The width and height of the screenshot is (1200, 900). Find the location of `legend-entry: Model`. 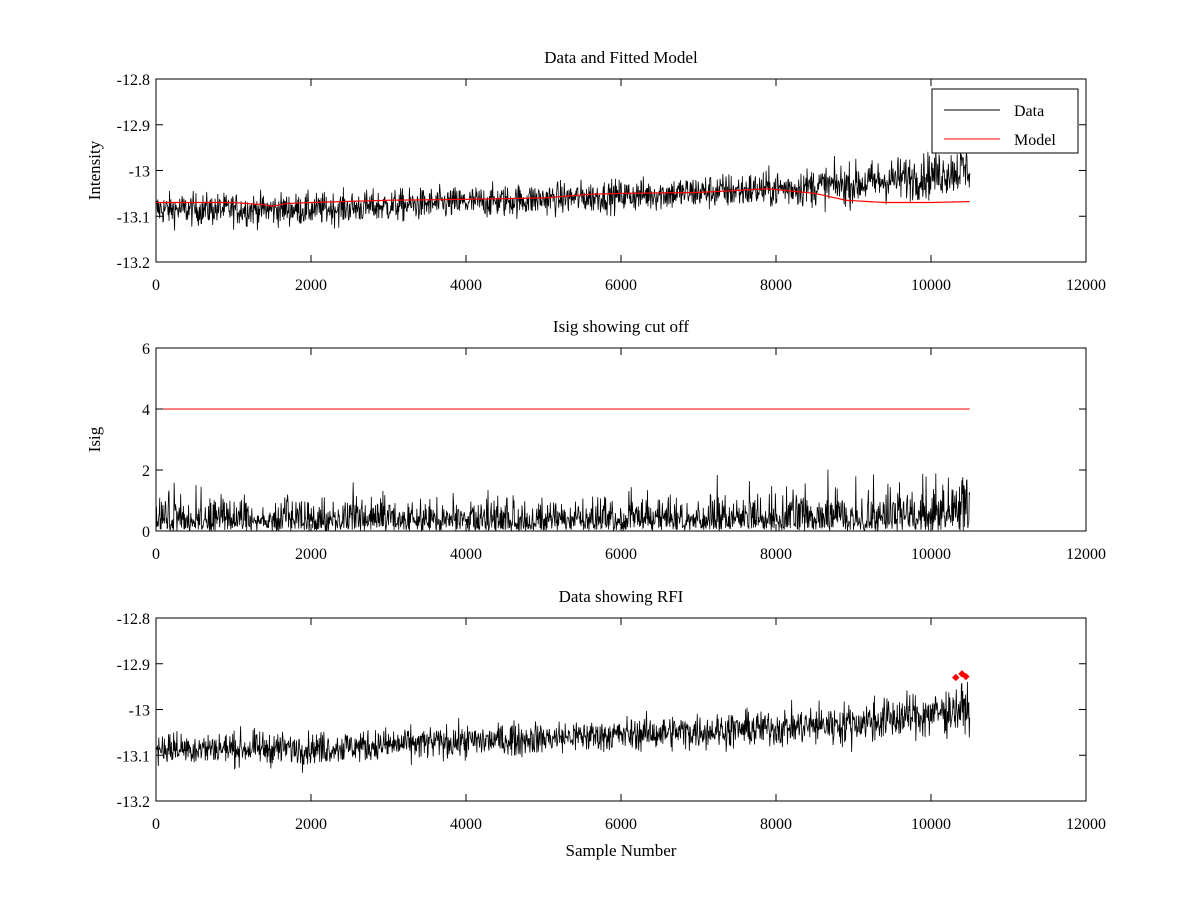

legend-entry: Model is located at coordinates (1035, 140).